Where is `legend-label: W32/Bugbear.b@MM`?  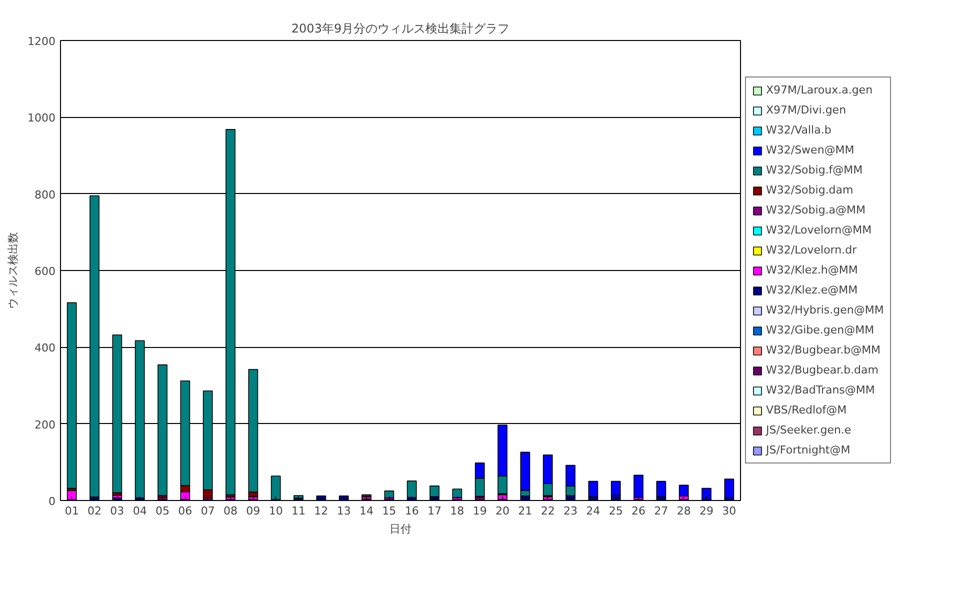
legend-label: W32/Bugbear.b@MM is located at coordinates (823, 350).